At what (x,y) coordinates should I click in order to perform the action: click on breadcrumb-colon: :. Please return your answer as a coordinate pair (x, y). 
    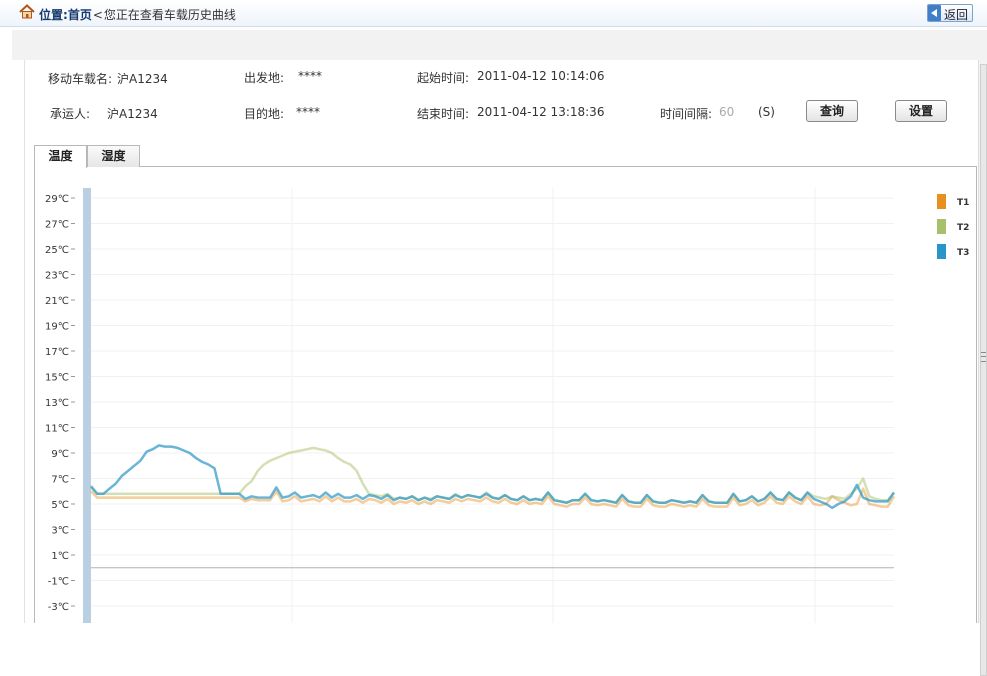
    Looking at the image, I should click on (65, 15).